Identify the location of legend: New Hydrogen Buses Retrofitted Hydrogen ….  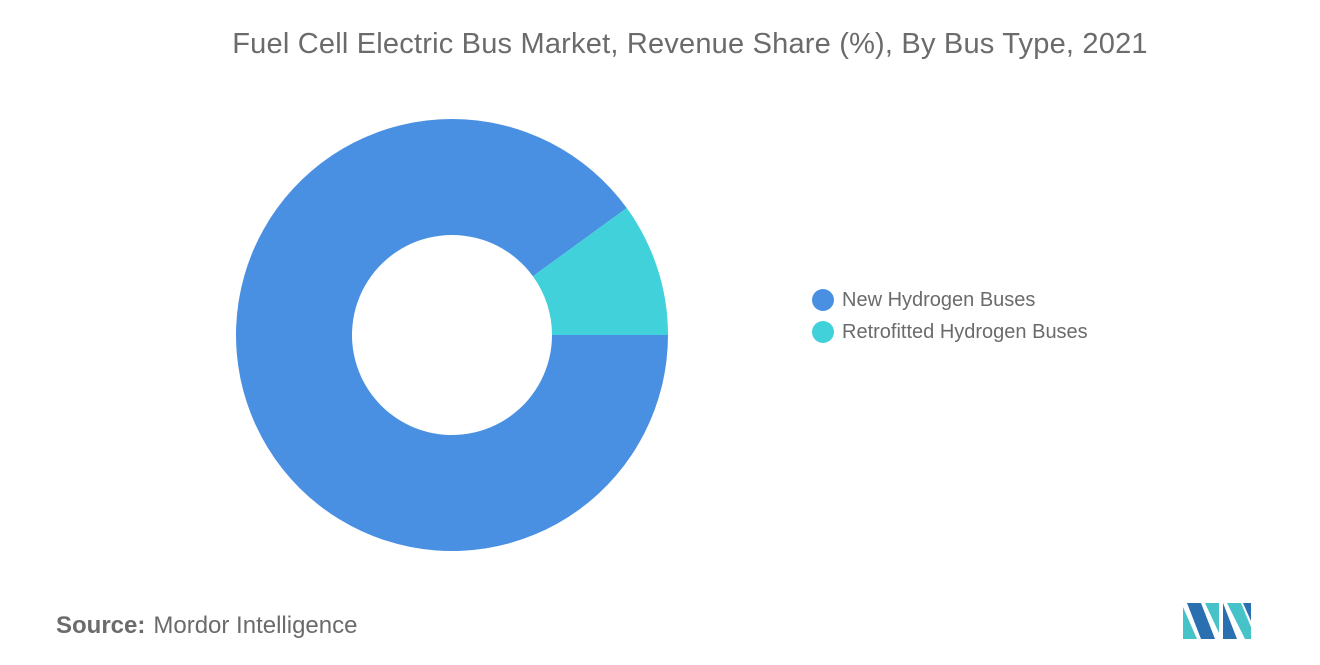
(950, 316).